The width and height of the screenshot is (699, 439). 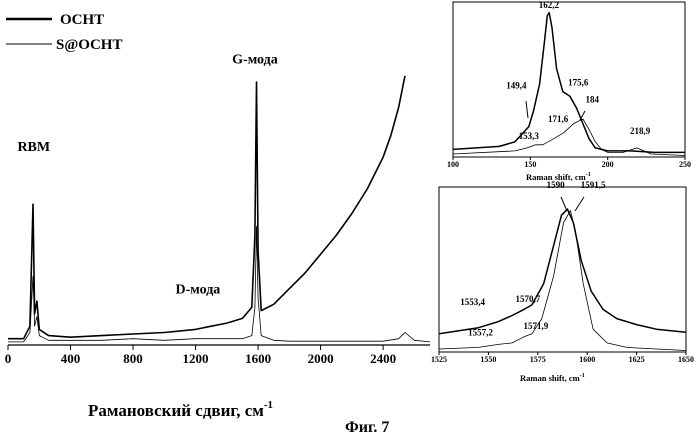 I want to click on main-annotation: RBM, so click(x=33, y=147).